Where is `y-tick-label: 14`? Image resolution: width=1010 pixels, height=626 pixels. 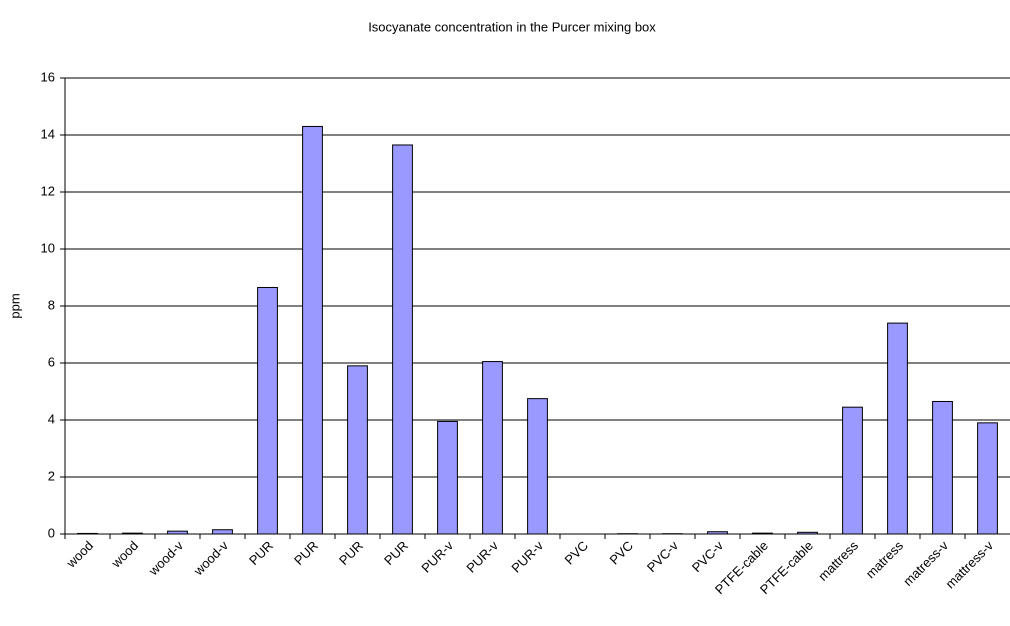
y-tick-label: 14 is located at coordinates (48, 133).